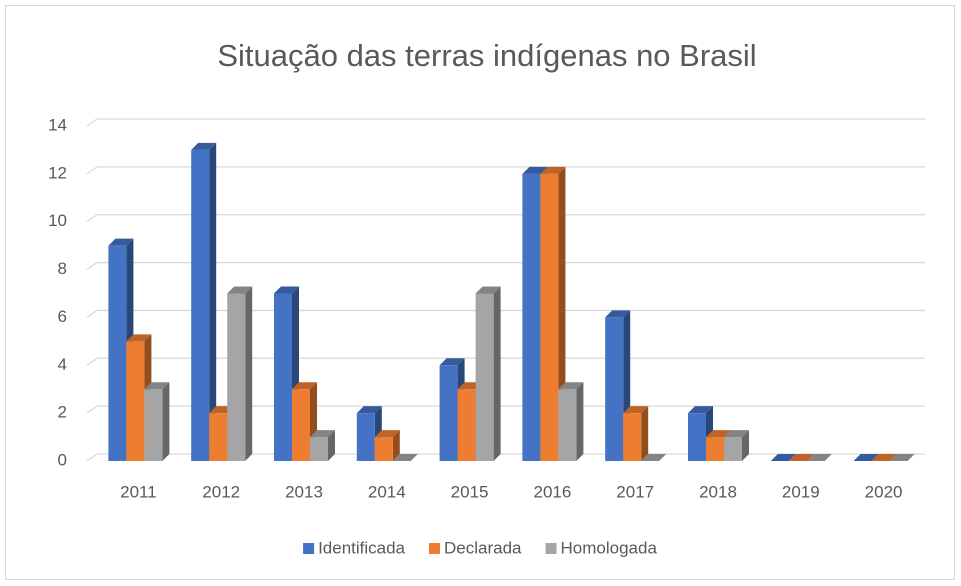 The width and height of the screenshot is (961, 586). What do you see at coordinates (483, 547) in the screenshot?
I see `legend-label: Declarada` at bounding box center [483, 547].